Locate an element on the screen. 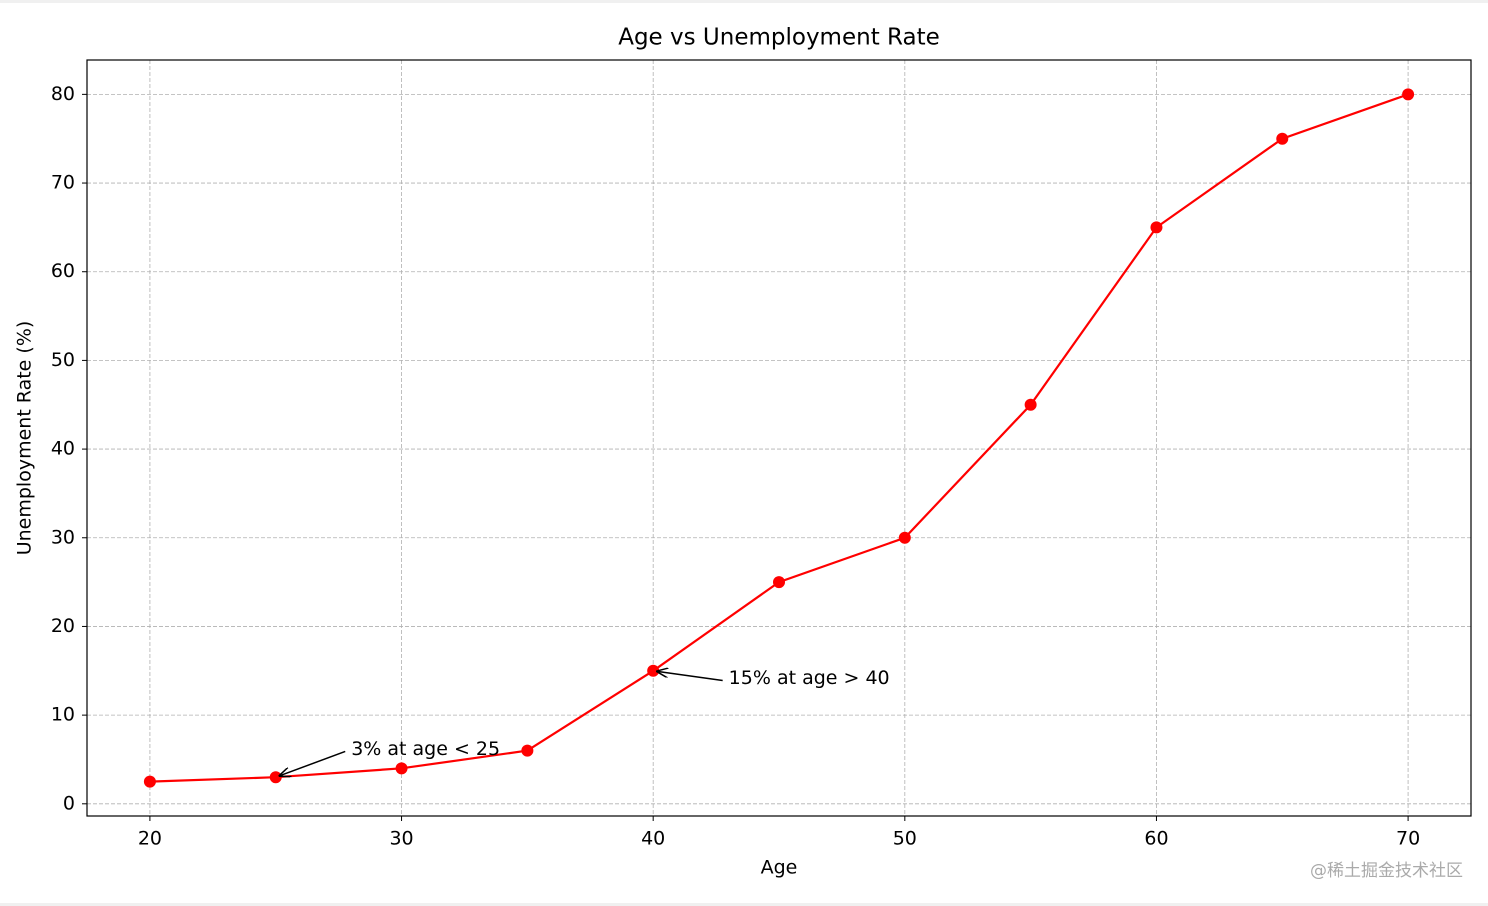 This screenshot has width=1488, height=906. y-tick-label: 50 is located at coordinates (63, 360).